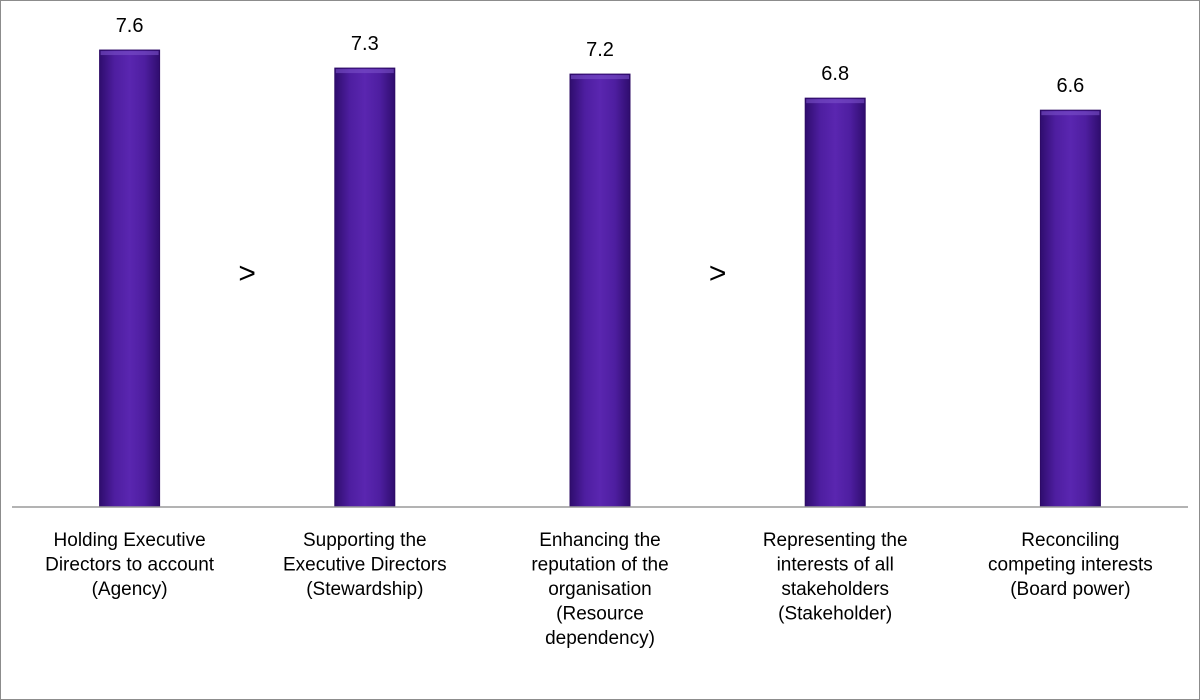 This screenshot has width=1200, height=700. I want to click on category-label-line: Directors to account, so click(130, 565).